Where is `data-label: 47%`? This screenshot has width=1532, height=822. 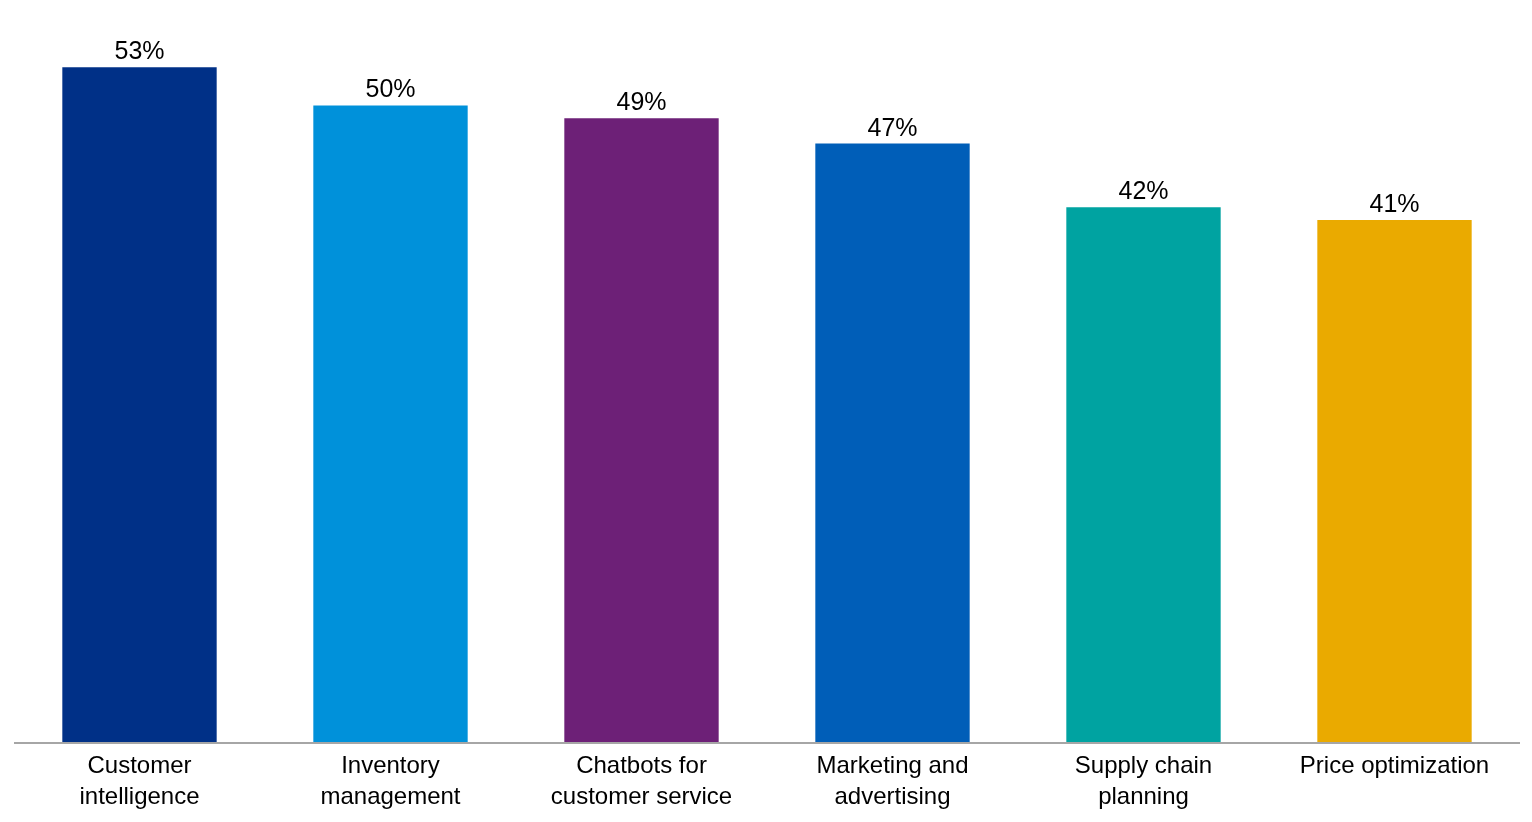
data-label: 47% is located at coordinates (892, 126).